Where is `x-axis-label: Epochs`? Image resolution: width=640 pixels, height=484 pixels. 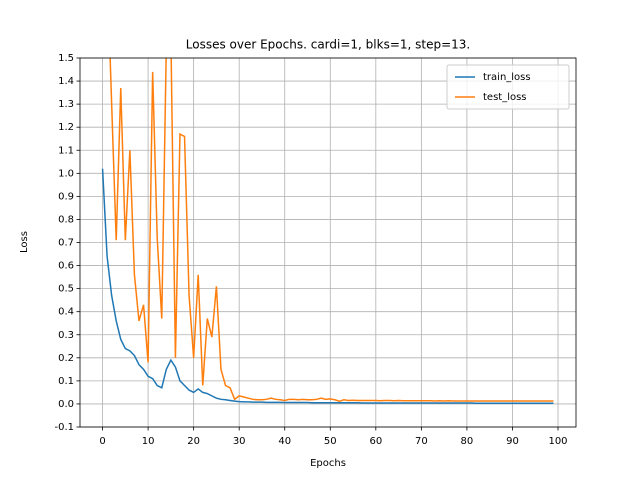
x-axis-label: Epochs is located at coordinates (328, 463).